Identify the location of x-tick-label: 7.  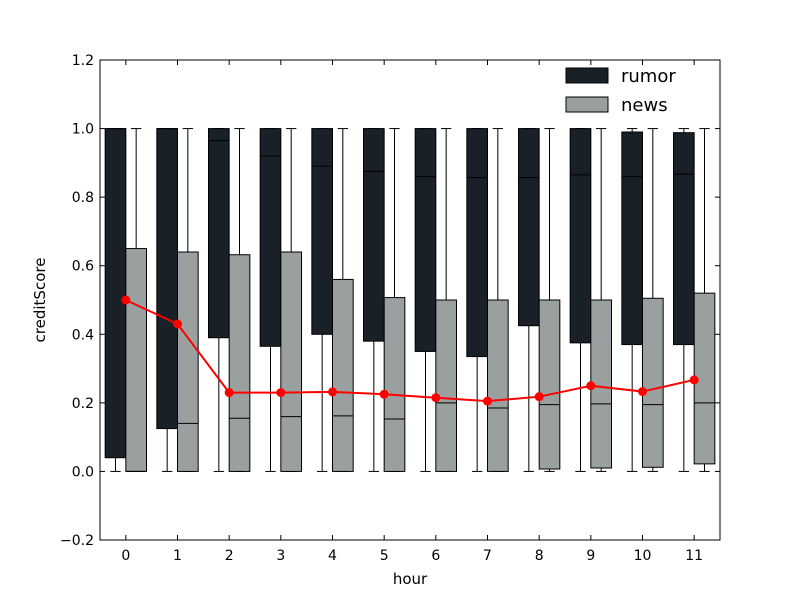
(487, 556).